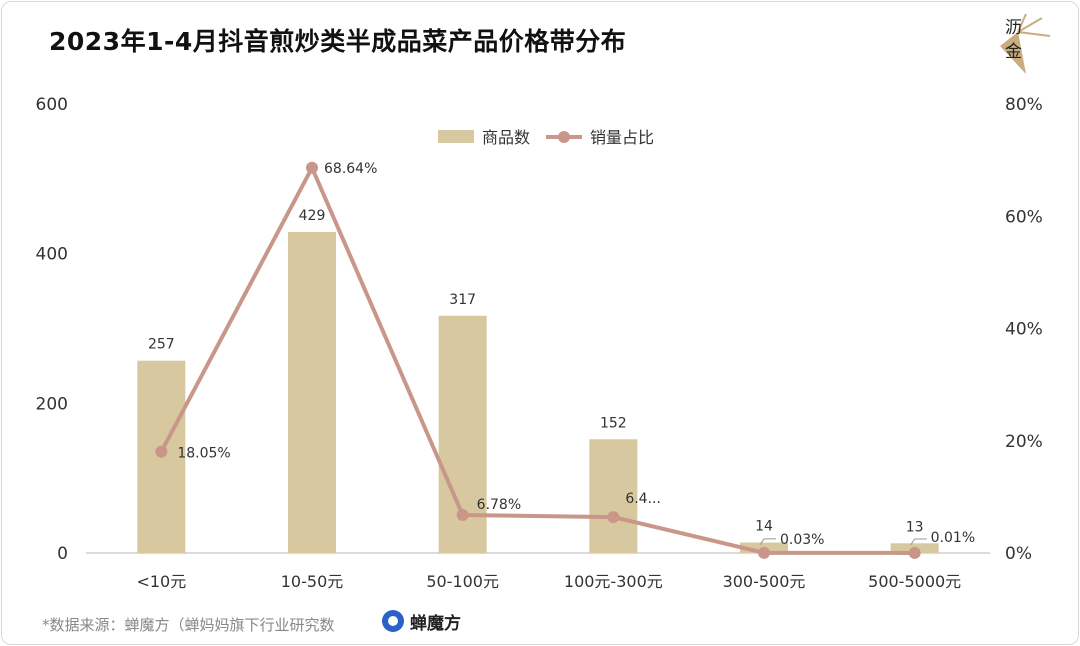 This screenshot has height=646, width=1080. Describe the element at coordinates (52, 255) in the screenshot. I see `y-left-tick-label: 400` at that location.